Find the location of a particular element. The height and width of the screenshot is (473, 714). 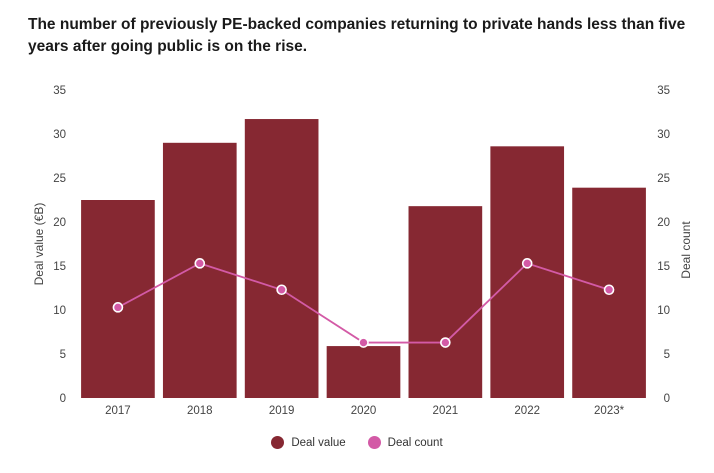

legend-item-deal-count: Deal count is located at coordinates (405, 442).